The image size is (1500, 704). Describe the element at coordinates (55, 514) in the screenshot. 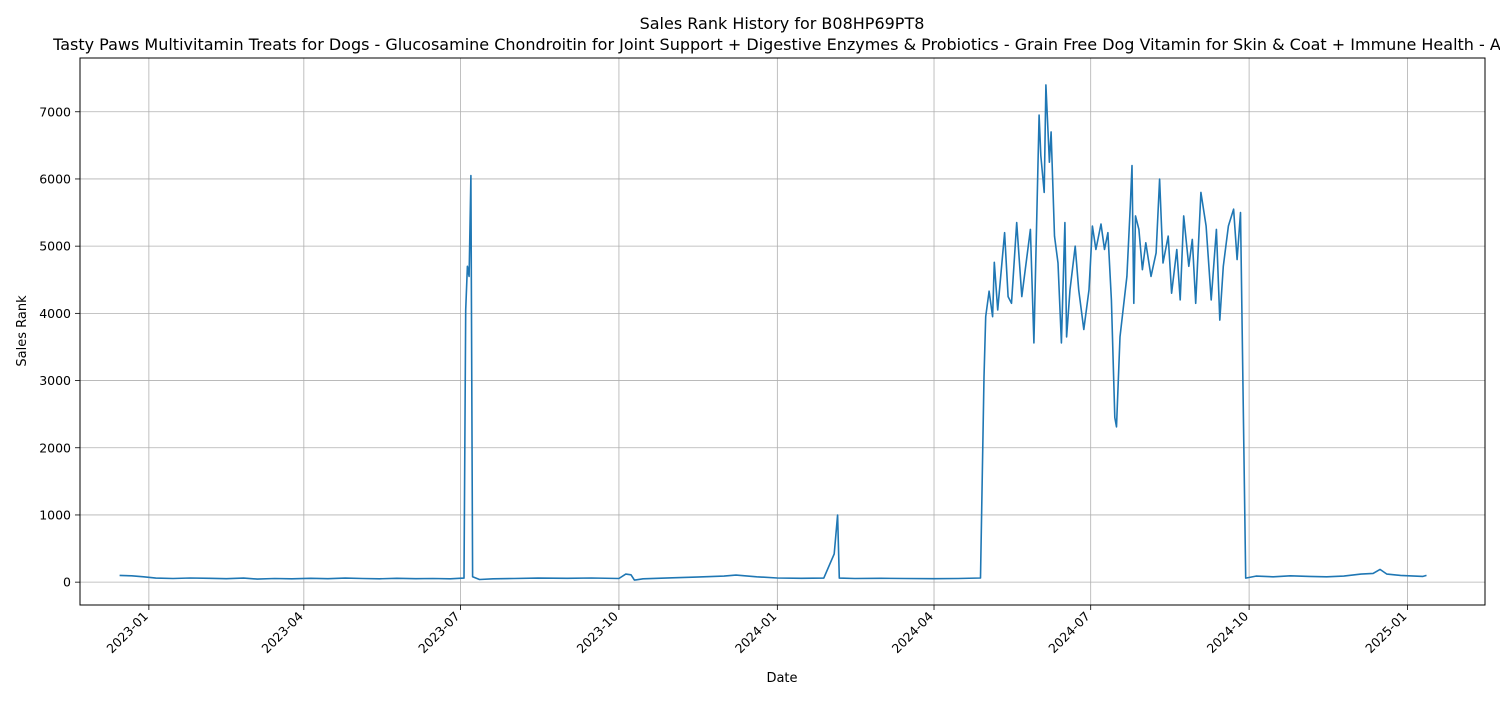

I see `y-tick-label: 1000` at that location.